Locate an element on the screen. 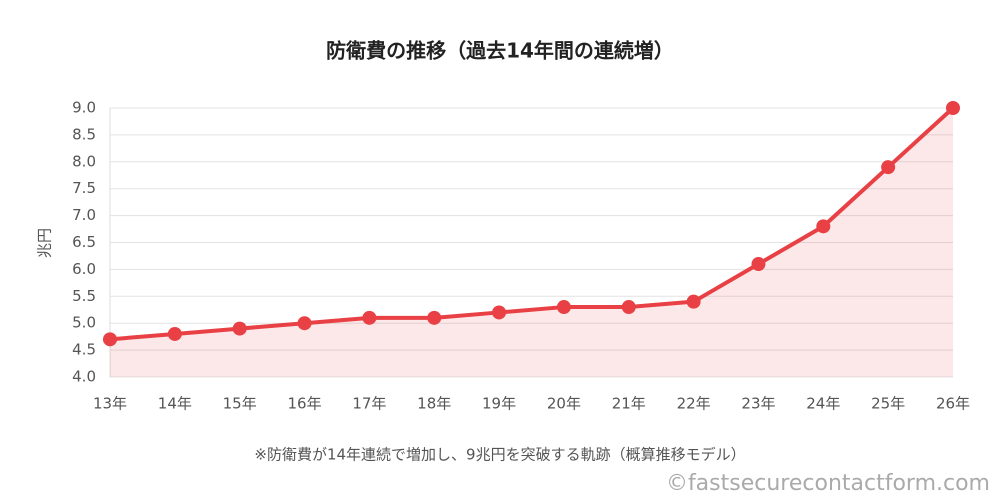 The height and width of the screenshot is (497, 1004). x-tick-label: 14年 is located at coordinates (175, 404).